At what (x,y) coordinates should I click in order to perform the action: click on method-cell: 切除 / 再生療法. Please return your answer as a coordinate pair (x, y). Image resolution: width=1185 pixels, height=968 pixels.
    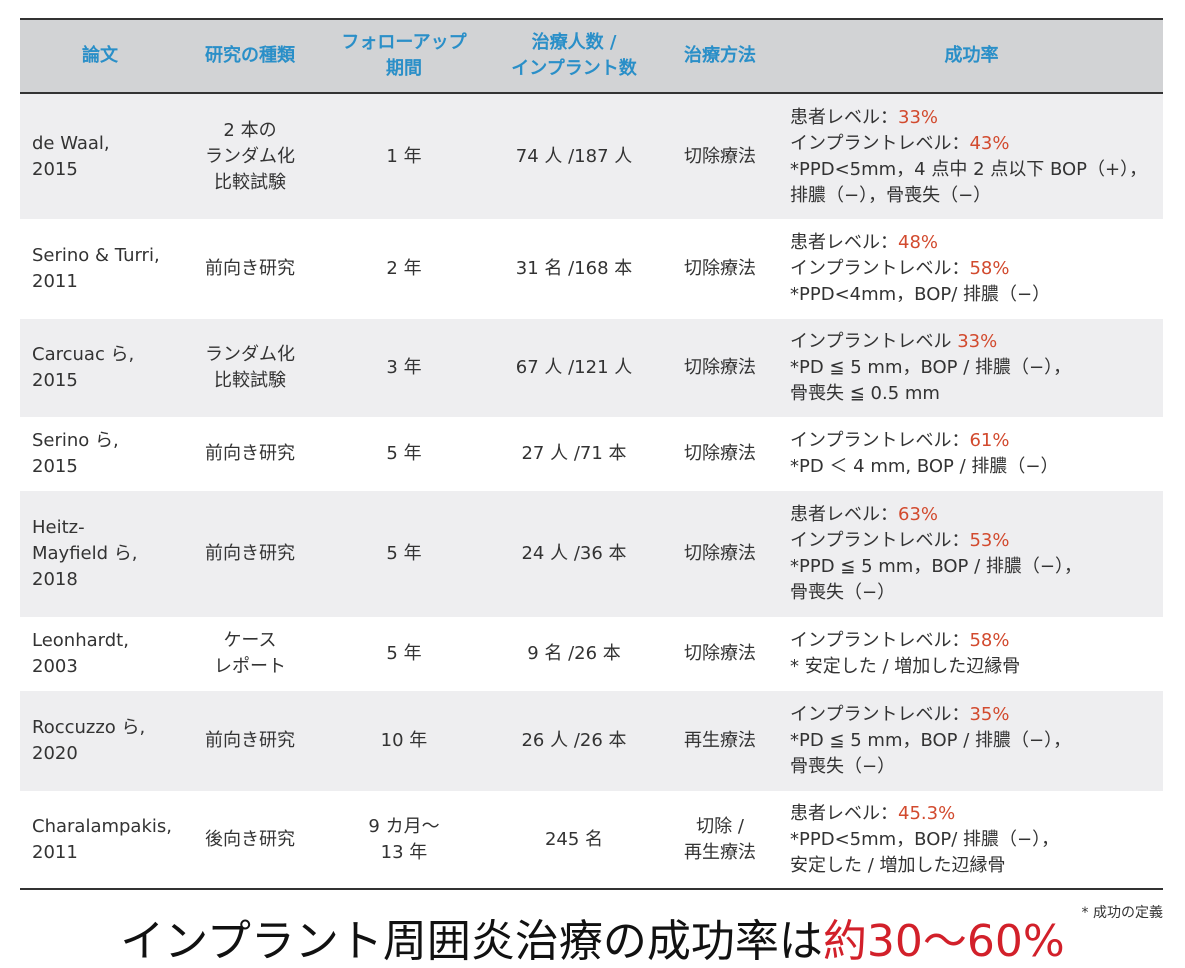
    Looking at the image, I should click on (720, 839).